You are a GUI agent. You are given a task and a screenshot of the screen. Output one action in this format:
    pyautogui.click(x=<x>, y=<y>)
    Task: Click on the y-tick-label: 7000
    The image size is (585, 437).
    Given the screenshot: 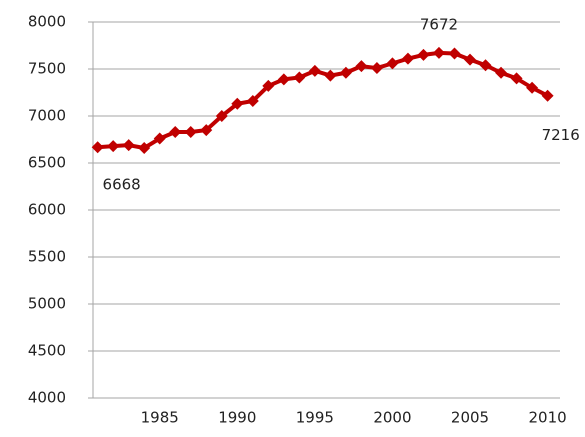 What is the action you would take?
    pyautogui.click(x=47, y=116)
    